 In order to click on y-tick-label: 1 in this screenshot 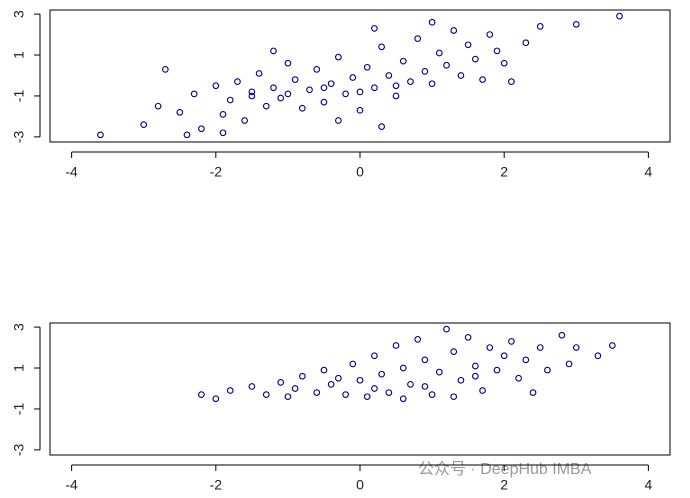, I will do `click(19, 368)`.